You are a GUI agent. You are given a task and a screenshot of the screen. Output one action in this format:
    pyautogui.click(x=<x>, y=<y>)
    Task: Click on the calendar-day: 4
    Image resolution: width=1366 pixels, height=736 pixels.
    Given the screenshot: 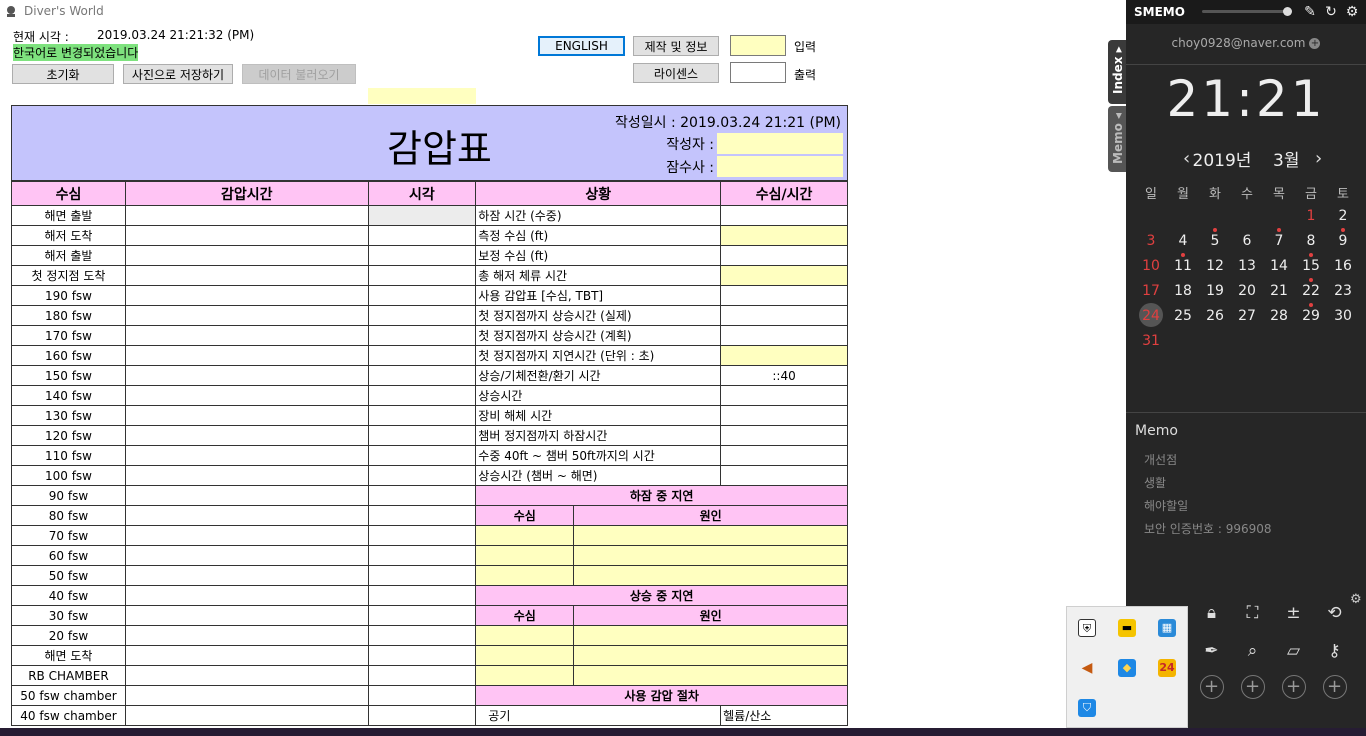 What is the action you would take?
    pyautogui.click(x=1183, y=241)
    